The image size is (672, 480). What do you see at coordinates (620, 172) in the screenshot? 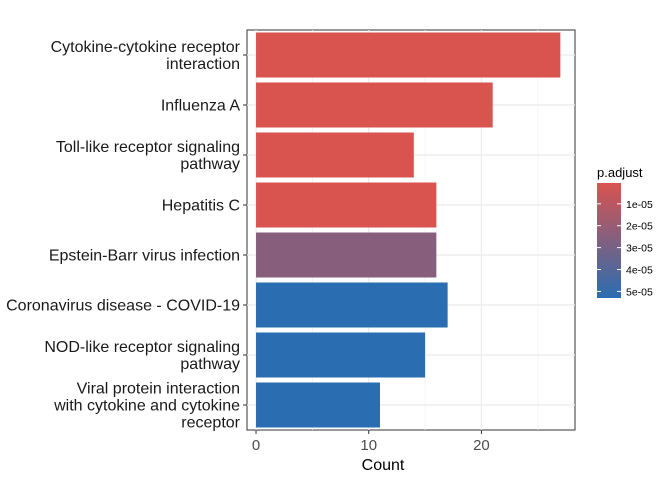
I see `legend-title: p.adjust` at bounding box center [620, 172].